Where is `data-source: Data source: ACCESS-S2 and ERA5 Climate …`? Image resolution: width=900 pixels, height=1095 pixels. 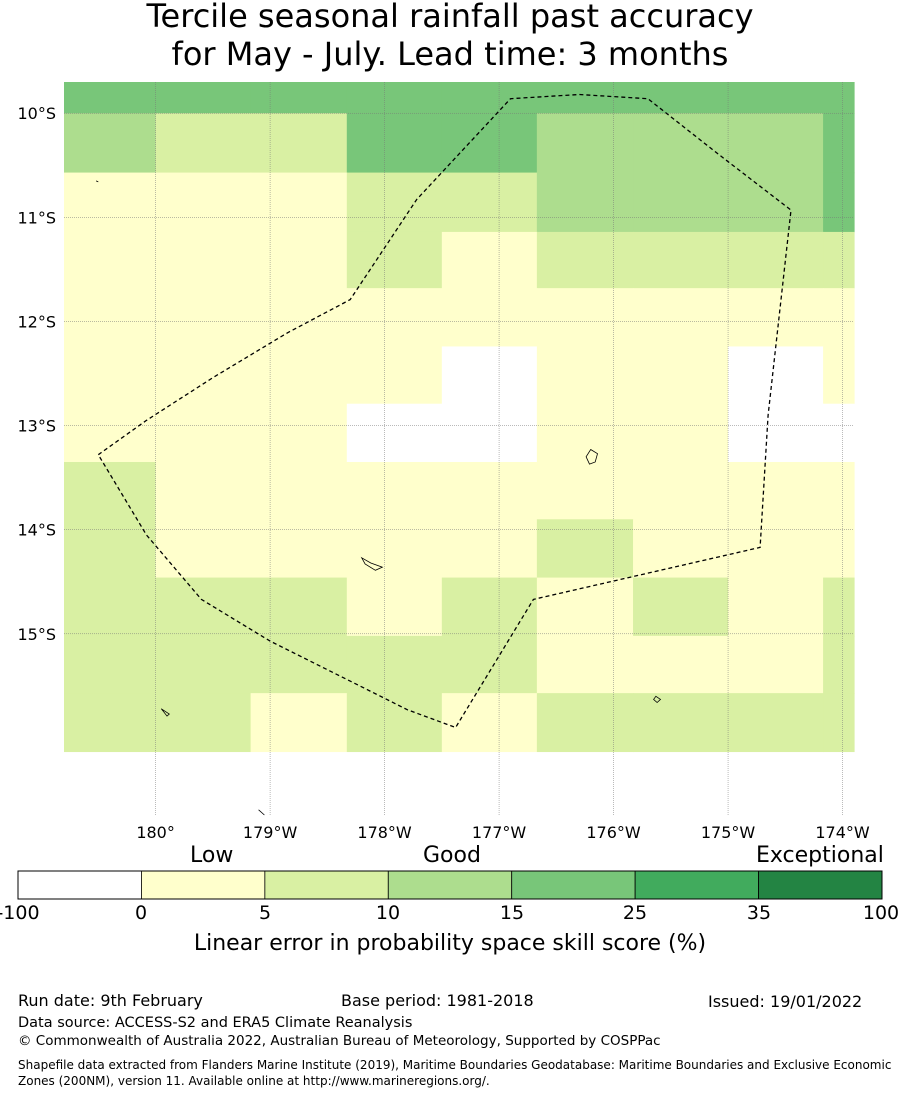 data-source: Data source: ACCESS-S2 and ERA5 Climate … is located at coordinates (215, 1023).